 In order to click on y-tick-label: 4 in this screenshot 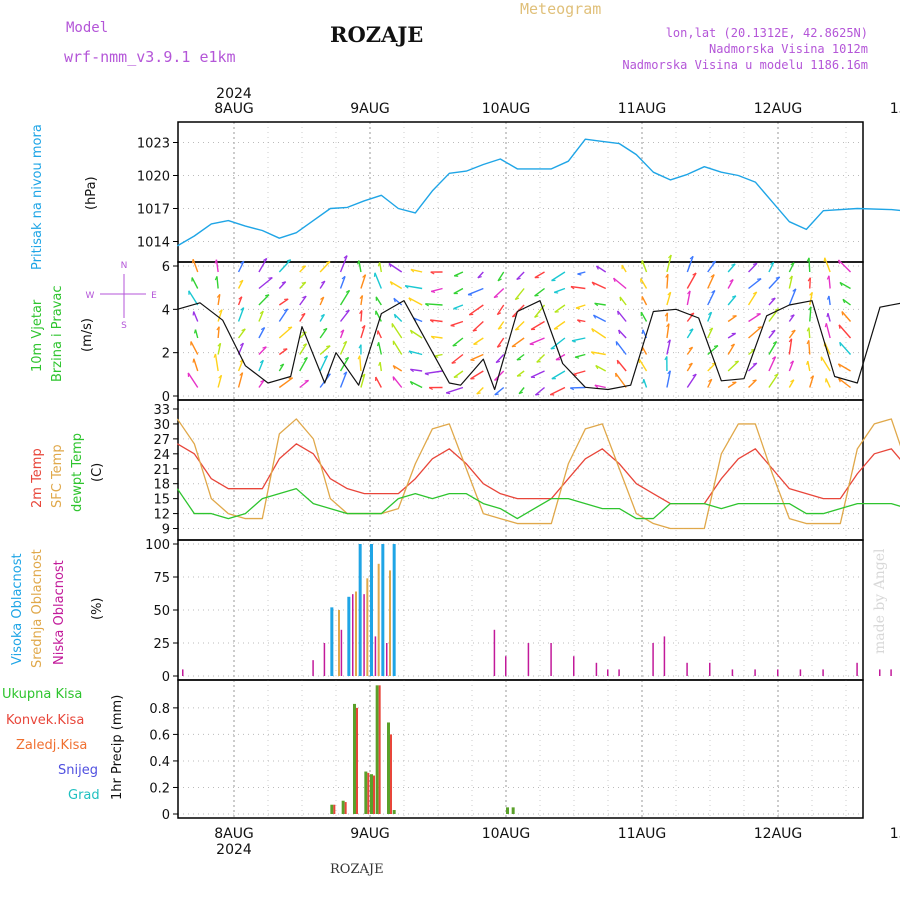, I will do `click(166, 310)`.